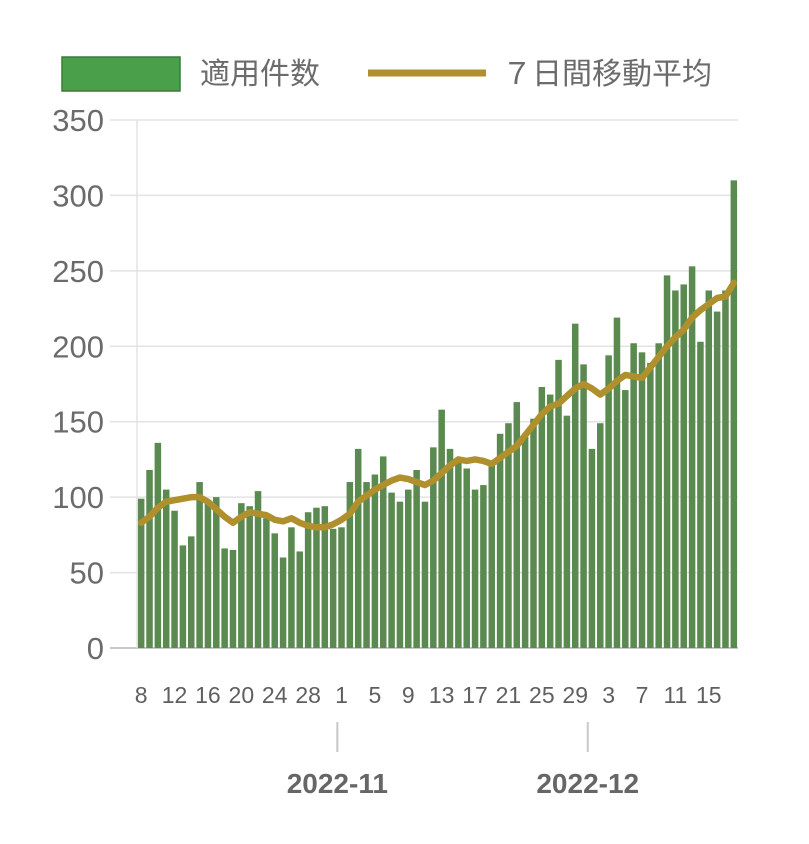 This screenshot has width=809, height=844. What do you see at coordinates (374, 695) in the screenshot?
I see `x-tick-label: 5` at bounding box center [374, 695].